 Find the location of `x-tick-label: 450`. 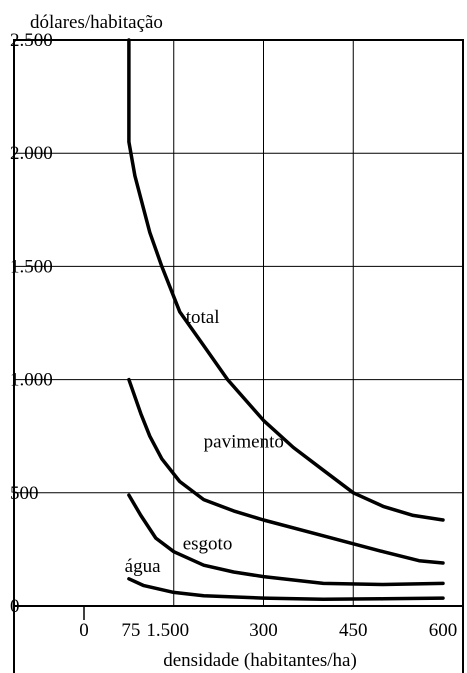

x-tick-label: 450 is located at coordinates (353, 630).